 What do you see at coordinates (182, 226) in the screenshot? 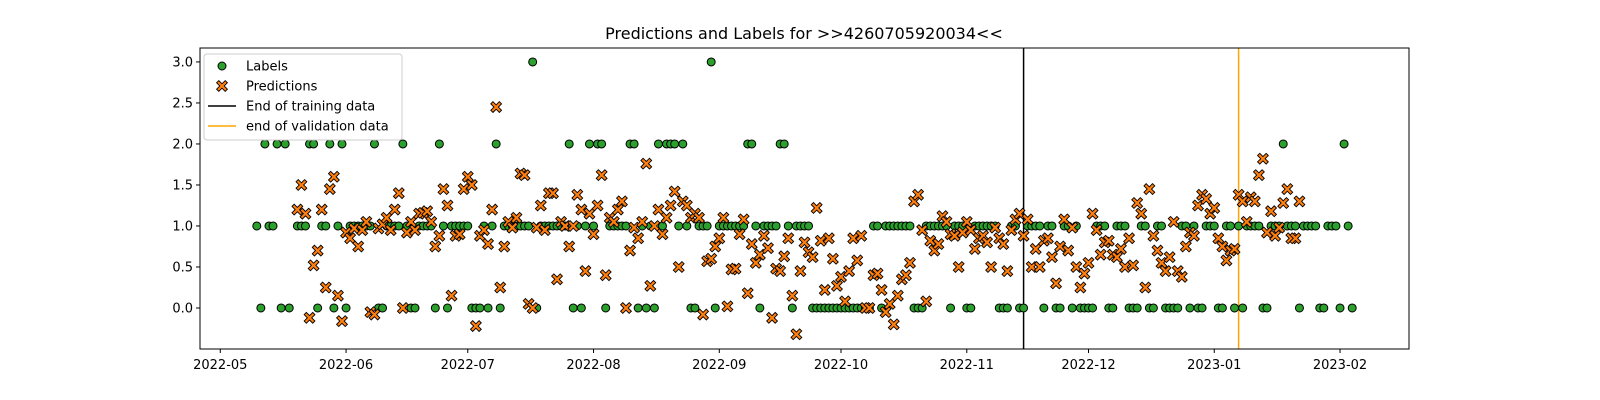
I see `y-tick-label: 1.0` at bounding box center [182, 226].